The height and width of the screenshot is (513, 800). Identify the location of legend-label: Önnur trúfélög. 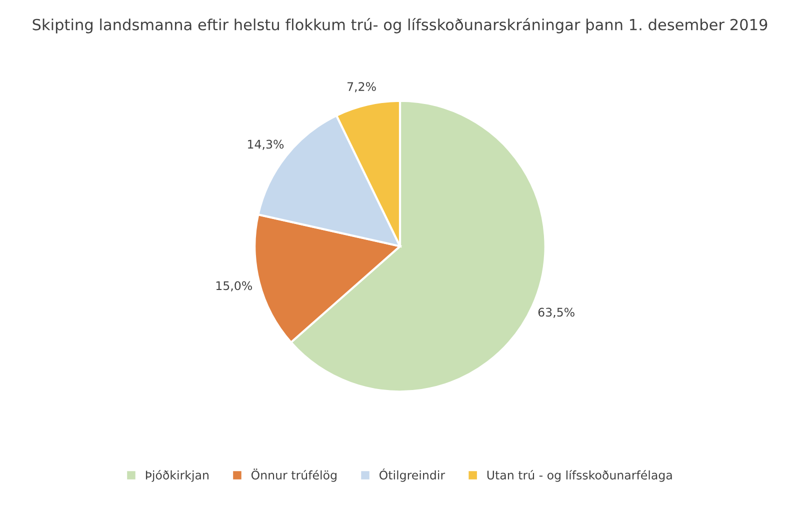
(293, 475).